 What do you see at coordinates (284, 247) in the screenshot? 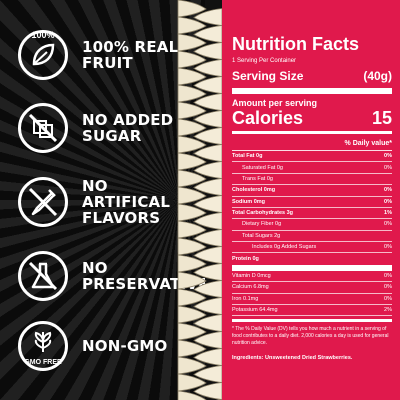
I see `nutrient-name: Includes 0g Added Sugars` at bounding box center [284, 247].